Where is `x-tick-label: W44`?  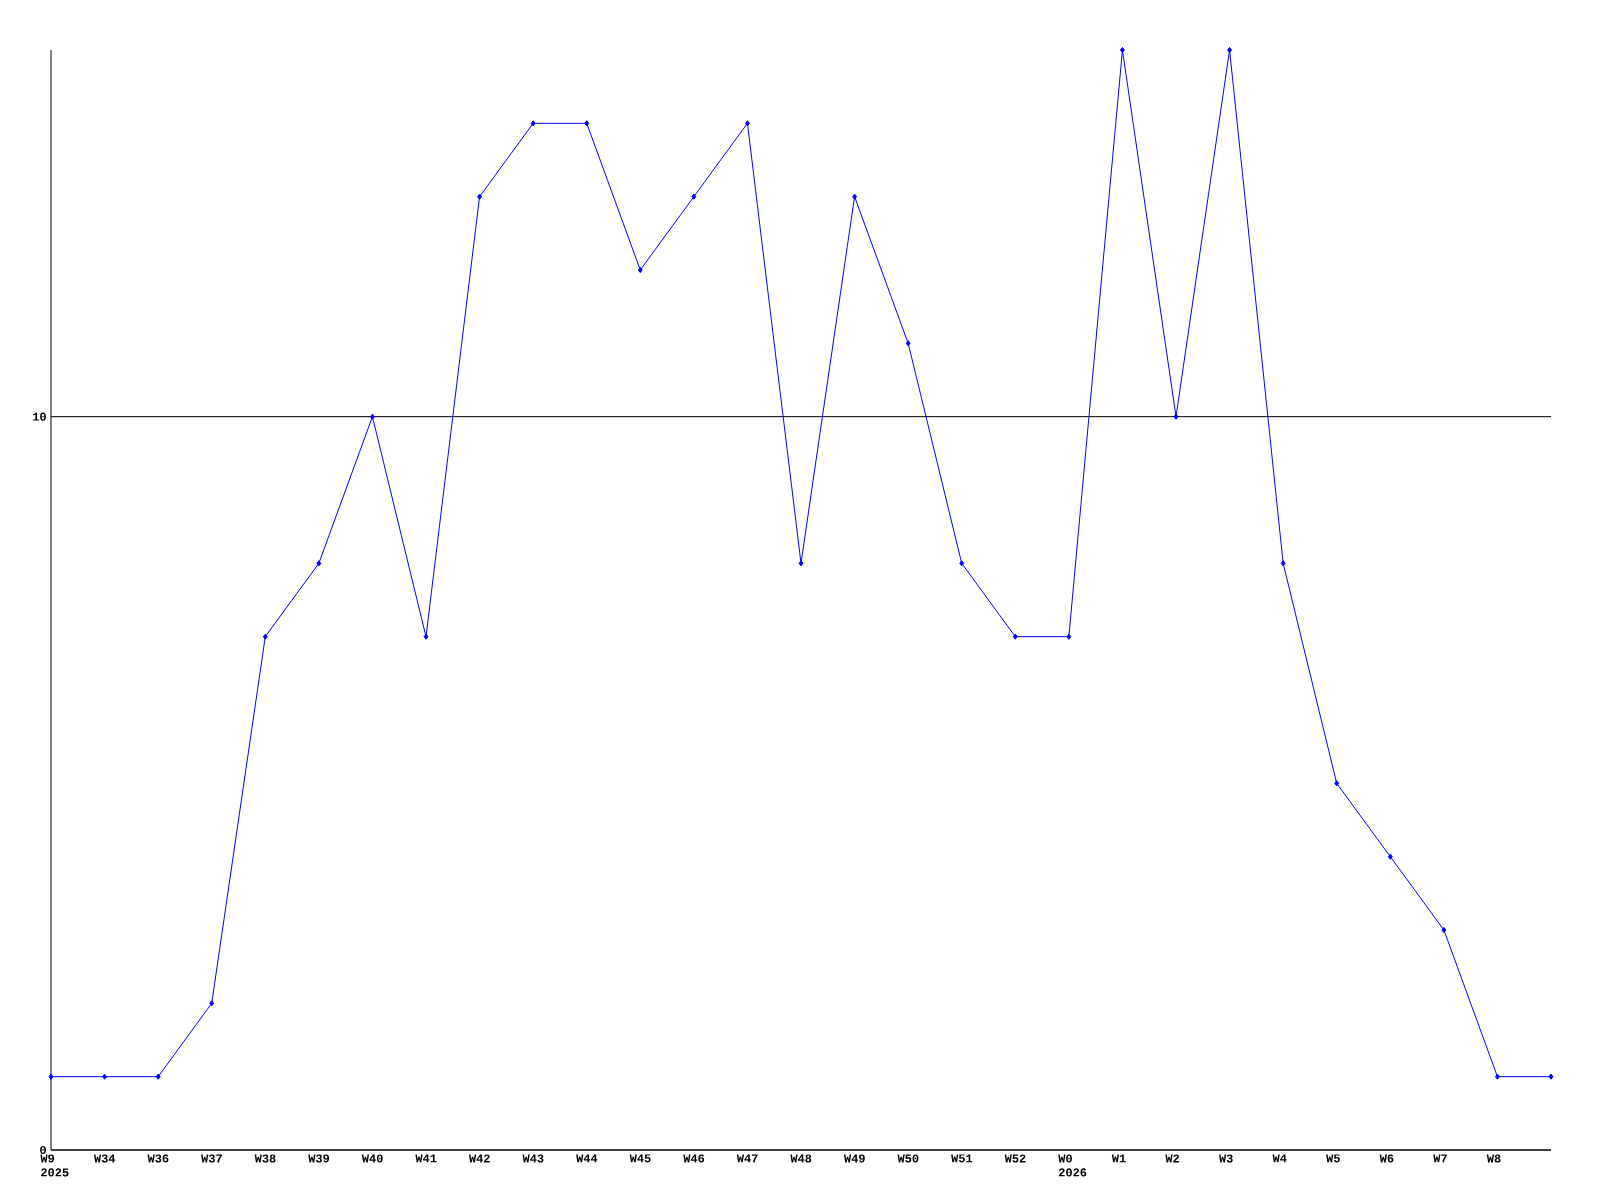 x-tick-label: W44 is located at coordinates (587, 1158).